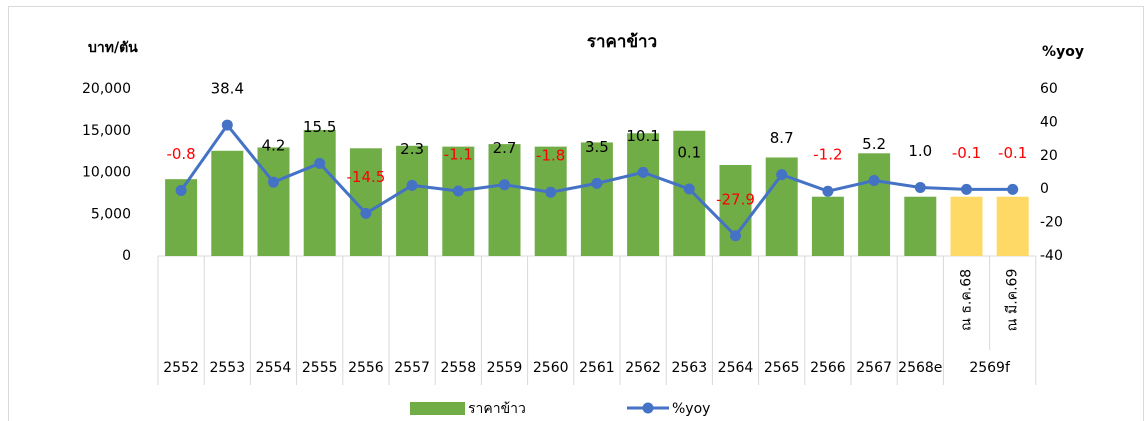  I want to click on y-tick-label: 5,000, so click(111, 214).